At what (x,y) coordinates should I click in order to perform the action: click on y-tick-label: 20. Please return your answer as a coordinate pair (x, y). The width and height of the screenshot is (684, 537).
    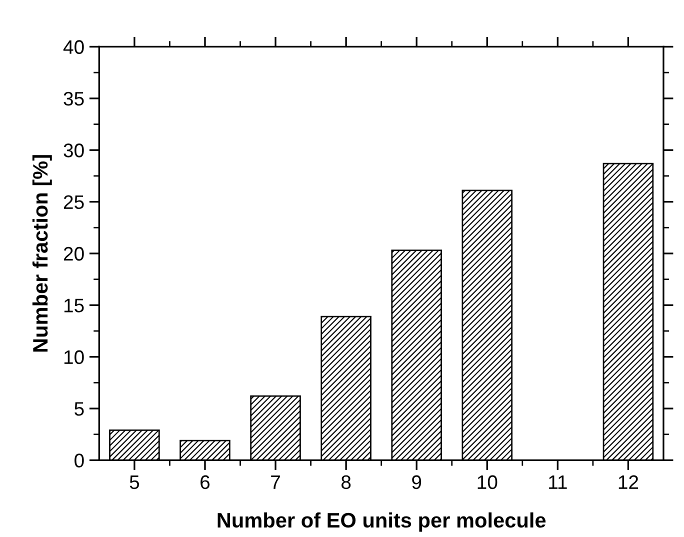
    Looking at the image, I should click on (74, 253).